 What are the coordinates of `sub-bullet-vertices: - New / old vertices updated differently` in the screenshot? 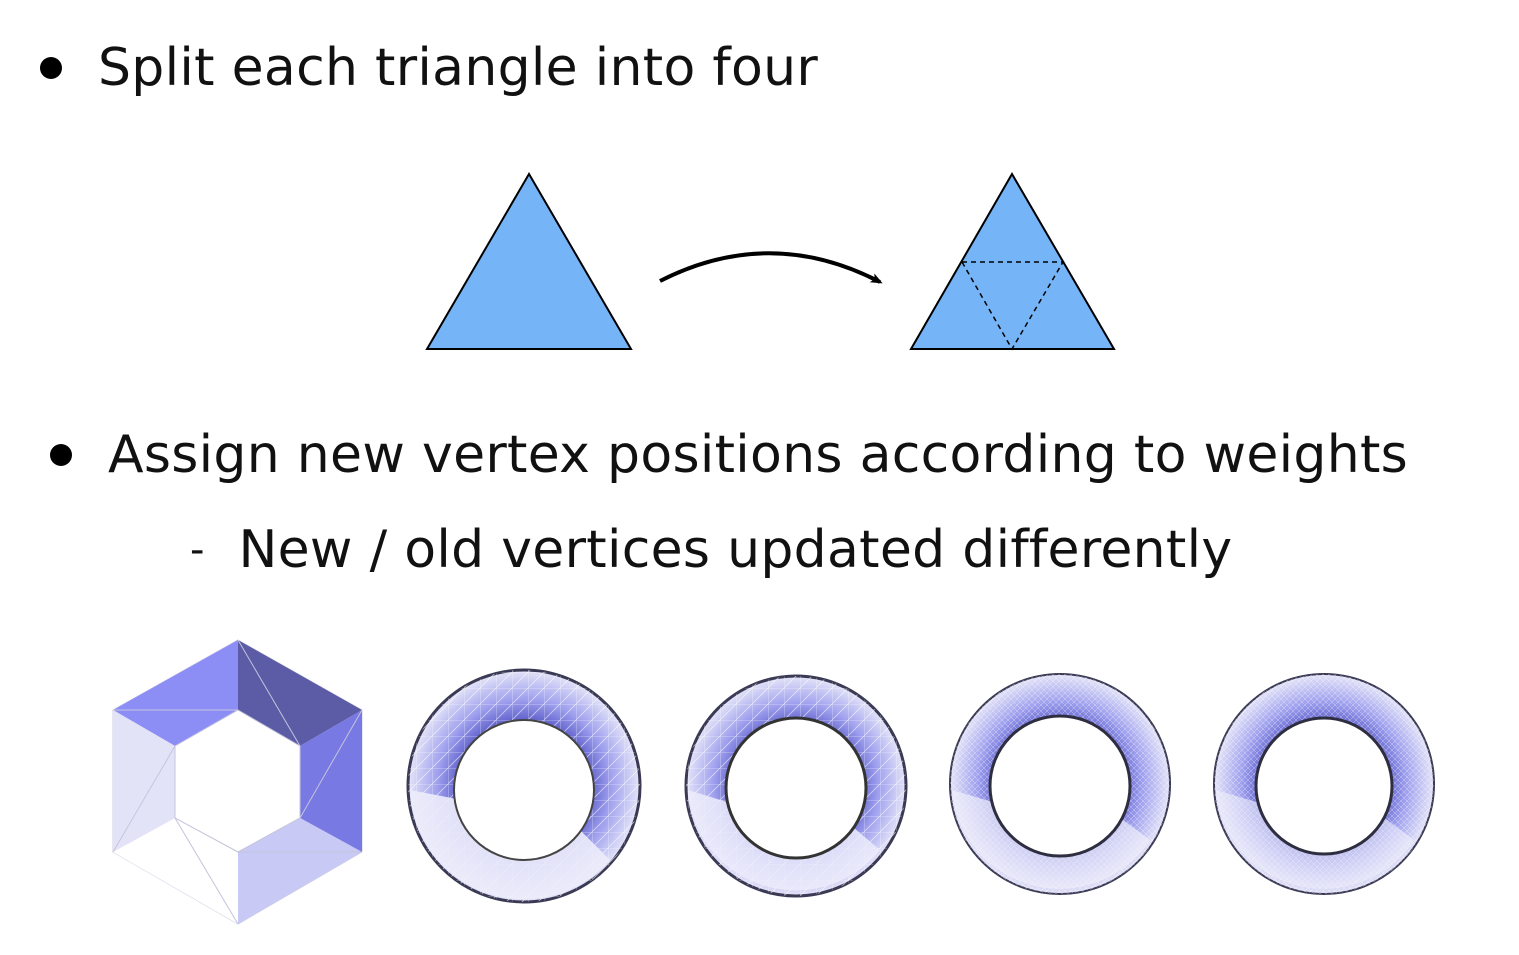 It's located at (711, 550).